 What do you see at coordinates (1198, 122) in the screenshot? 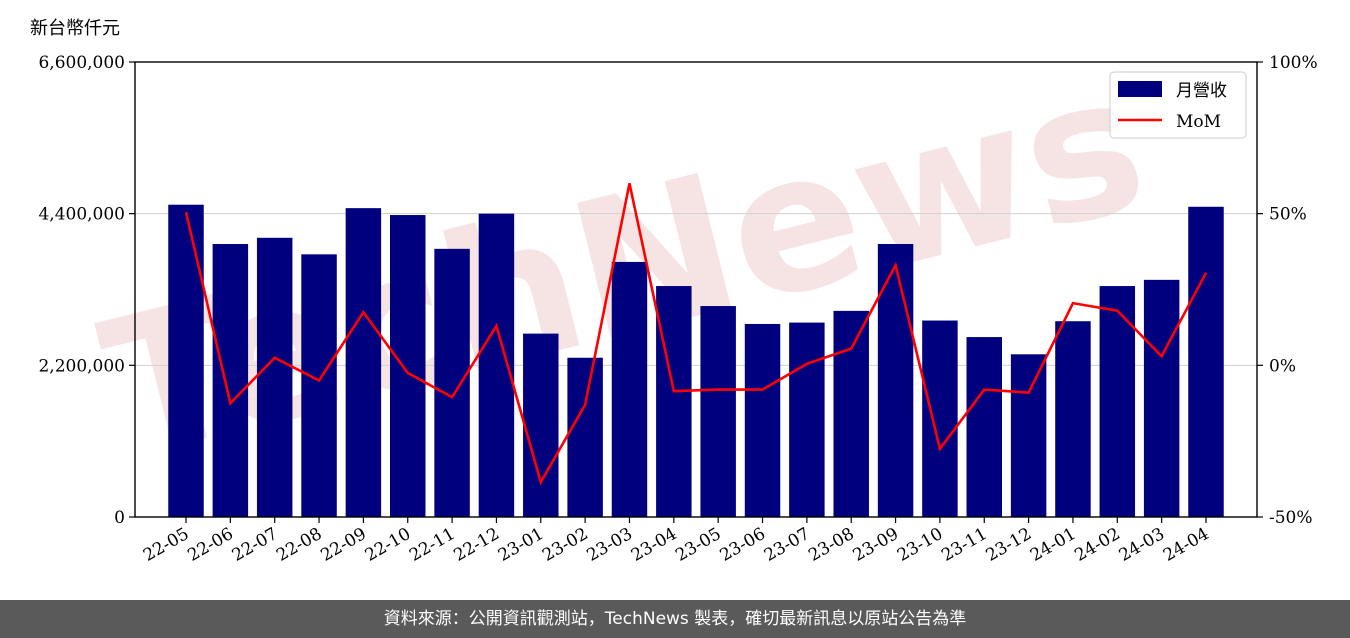
I see `legend-label-mom: MoM` at bounding box center [1198, 122].